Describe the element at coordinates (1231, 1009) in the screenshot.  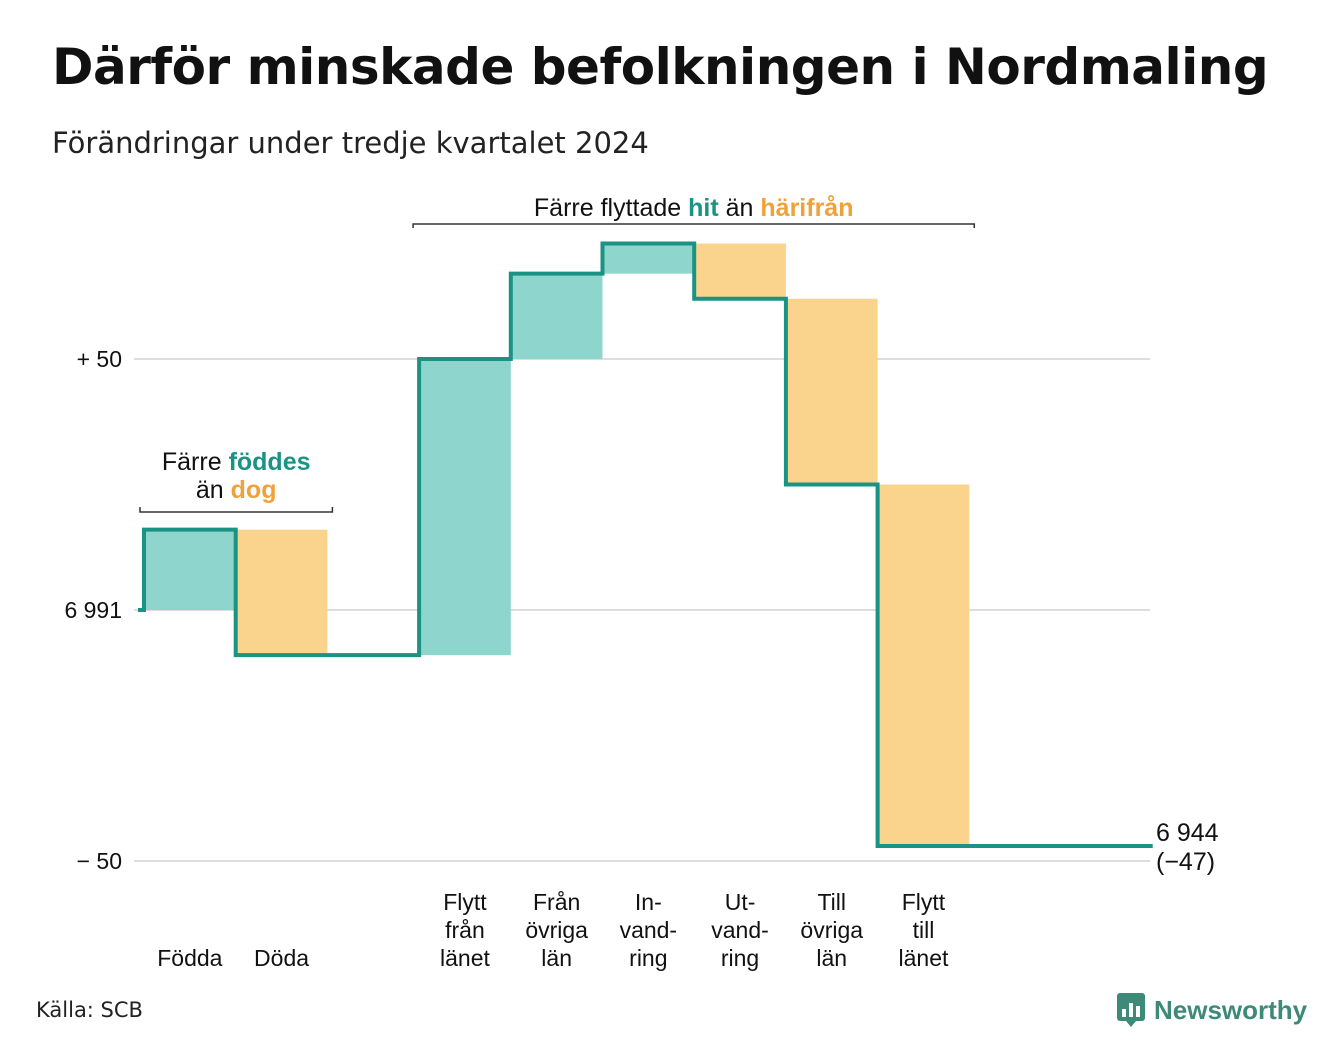
I see `logo-text: Newsworthy` at that location.